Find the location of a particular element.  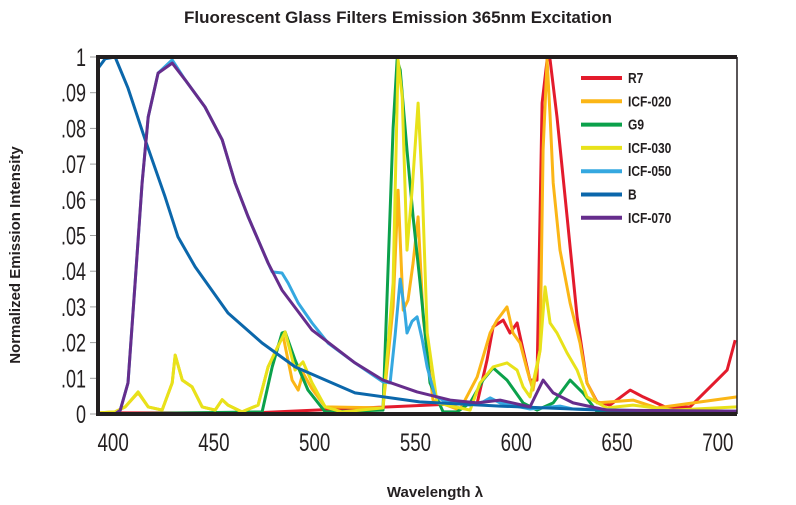

y-tick-label: 1 is located at coordinates (81, 57).